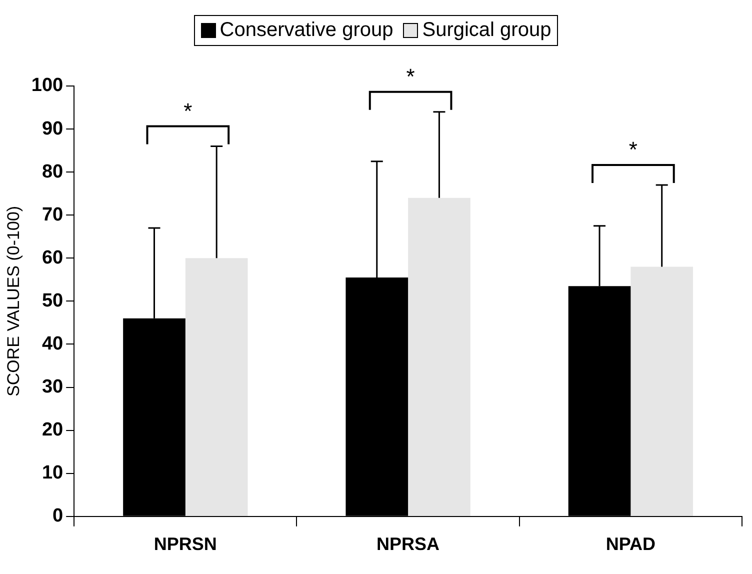 The image size is (752, 574). I want to click on legend-label: Conservative group, so click(307, 30).